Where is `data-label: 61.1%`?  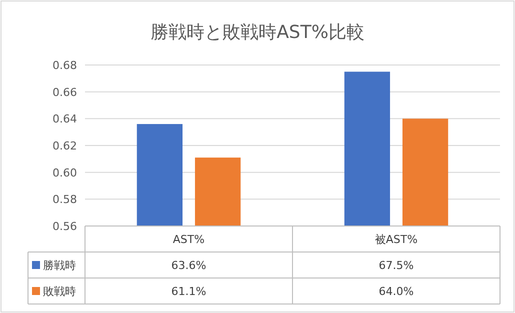
data-label: 61.1% is located at coordinates (188, 291).